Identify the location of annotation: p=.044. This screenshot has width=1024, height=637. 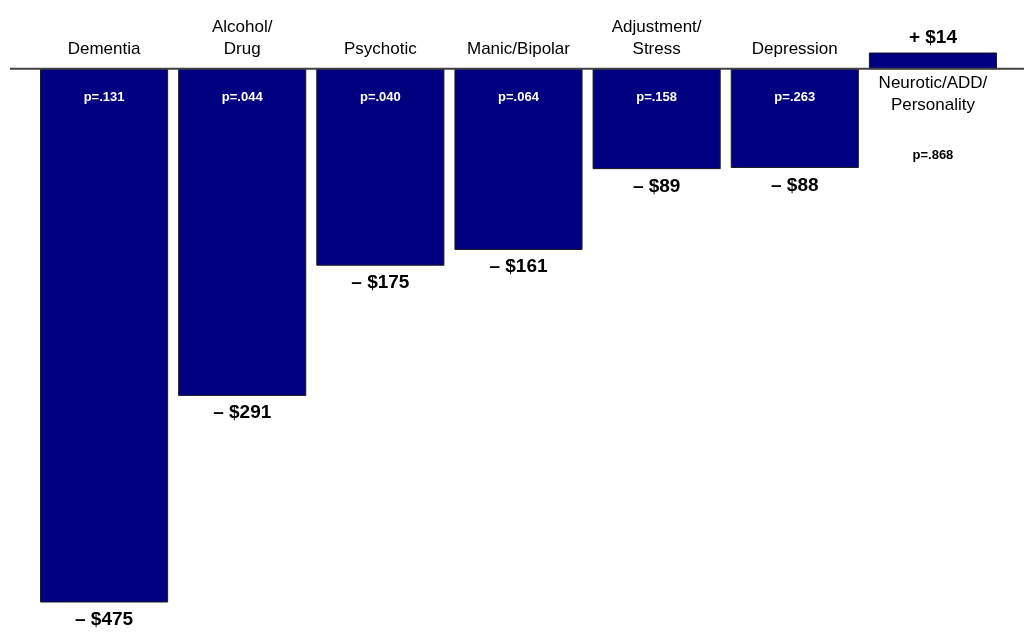
(242, 96).